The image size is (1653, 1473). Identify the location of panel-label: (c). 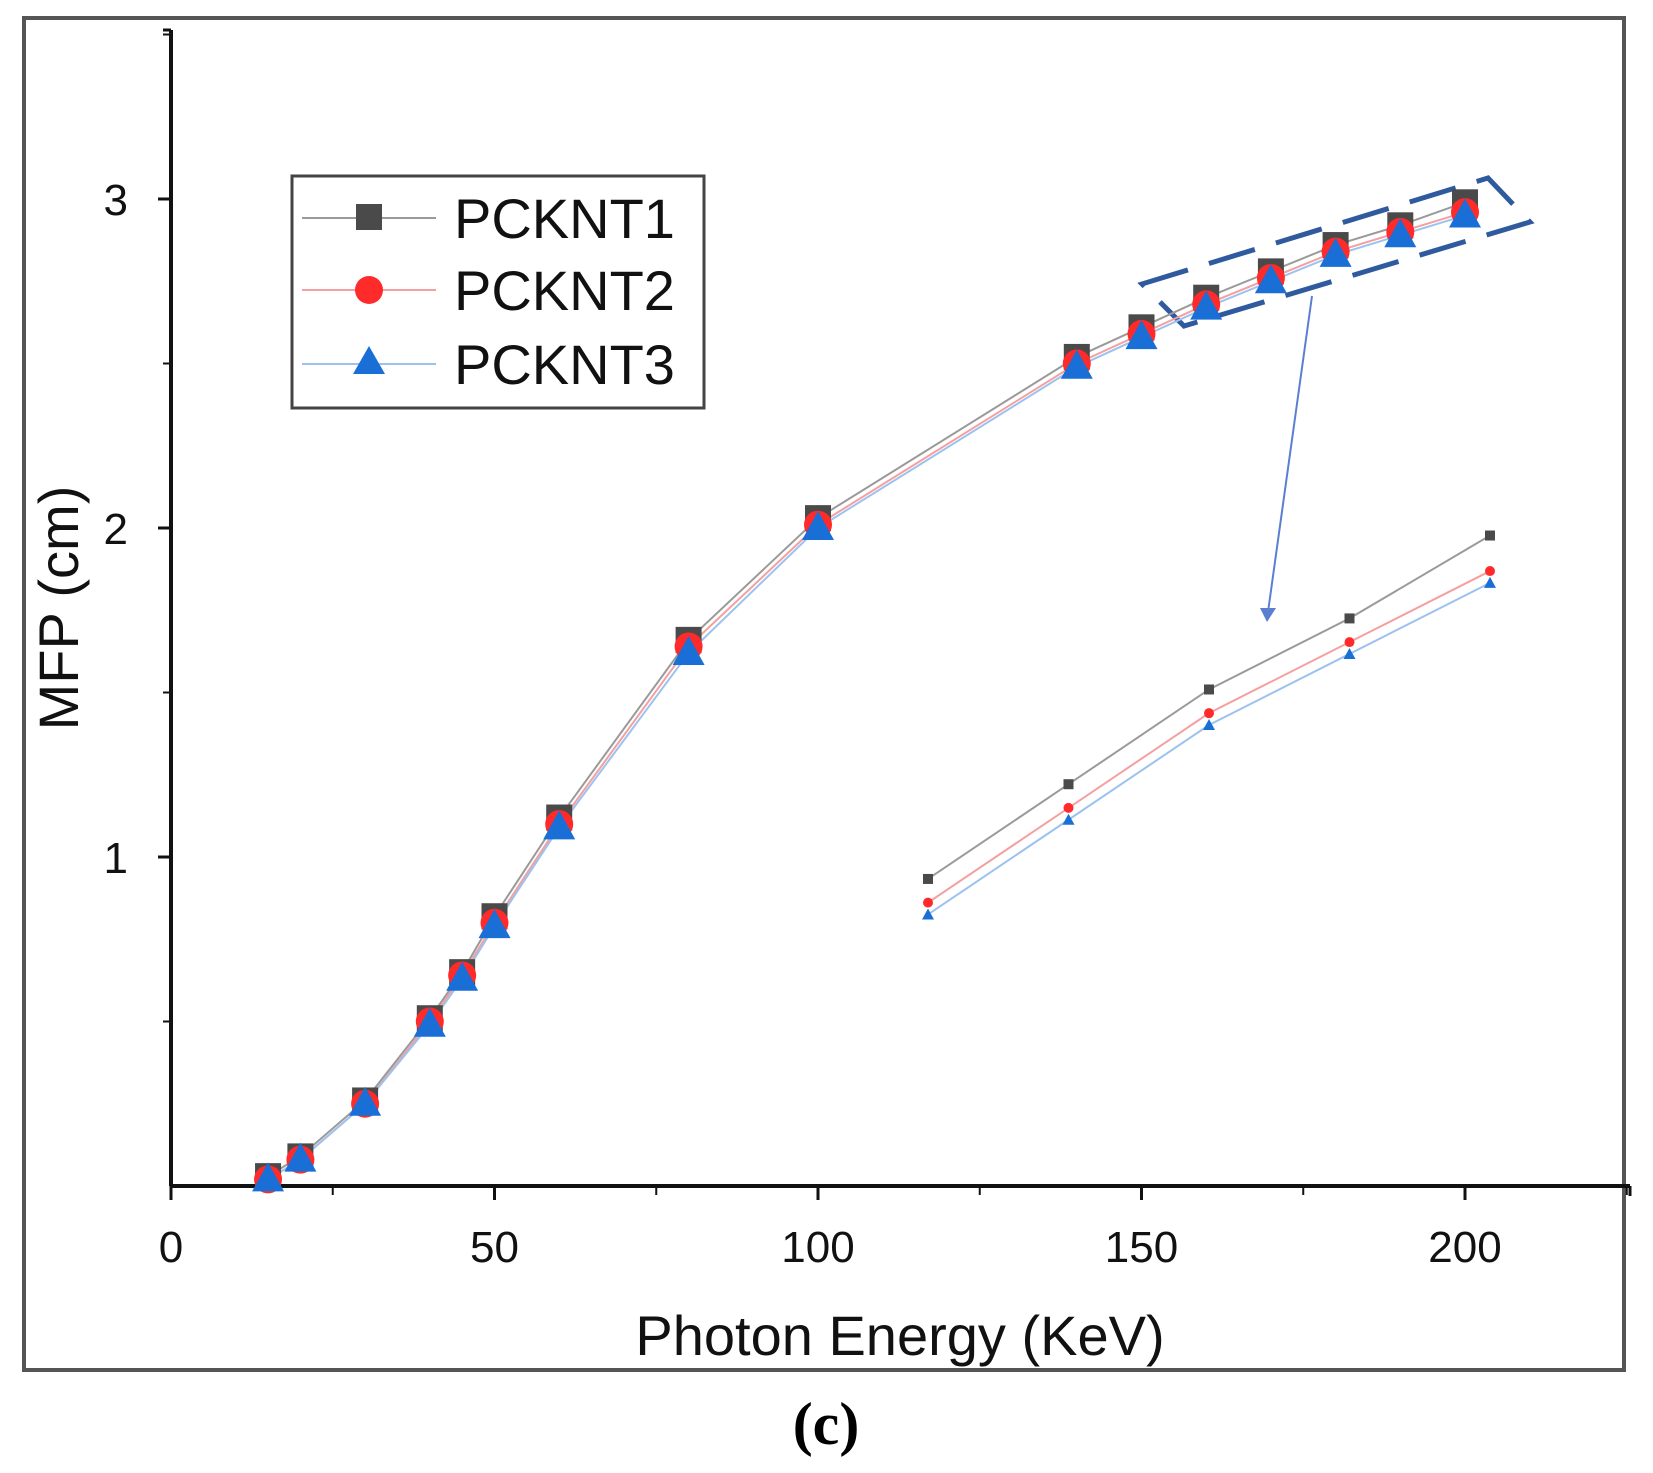
(826, 1424).